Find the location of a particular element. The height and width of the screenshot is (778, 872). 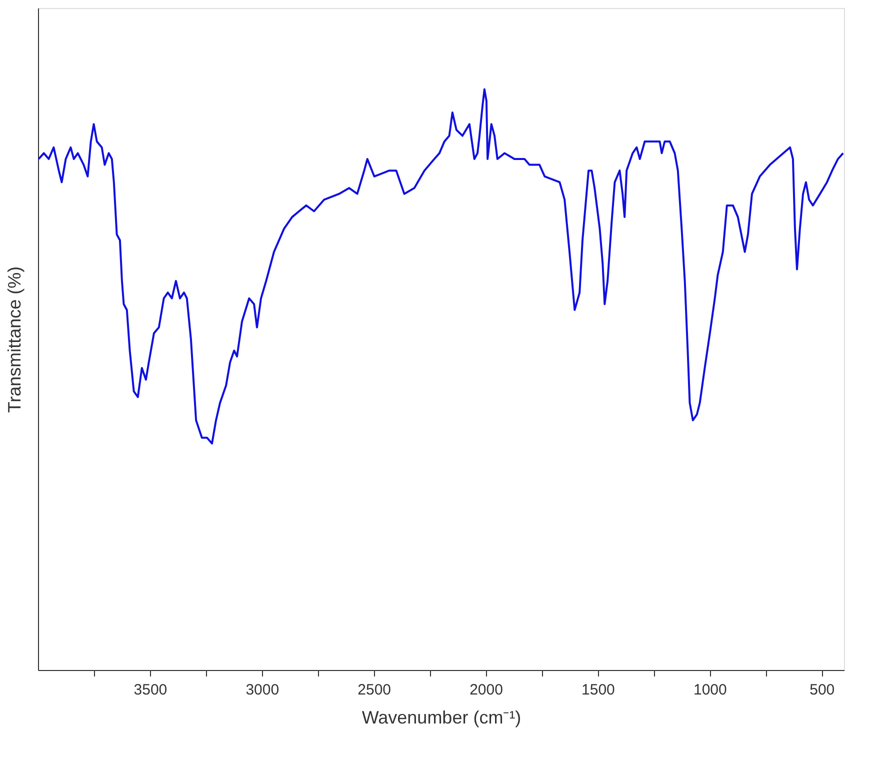

x-tick-label: 1500 is located at coordinates (598, 690).